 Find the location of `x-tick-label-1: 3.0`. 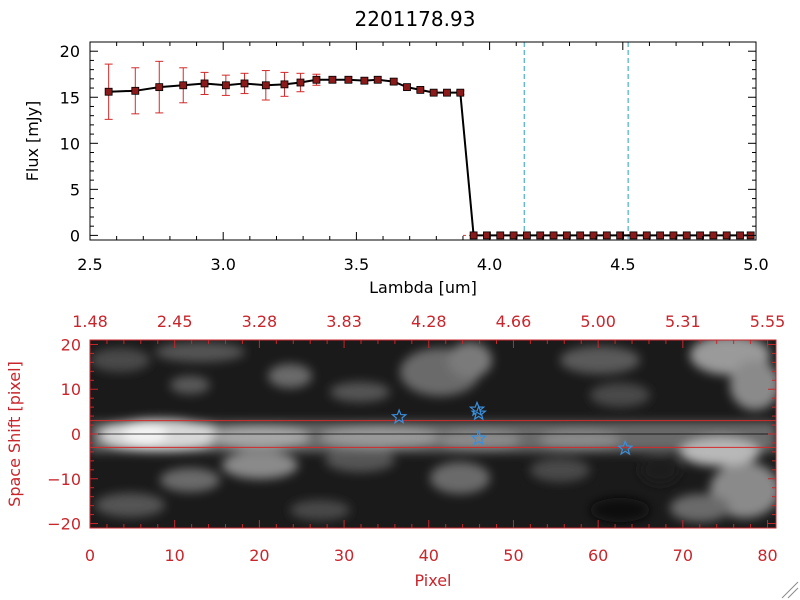

x-tick-label-1: 3.0 is located at coordinates (222, 264).